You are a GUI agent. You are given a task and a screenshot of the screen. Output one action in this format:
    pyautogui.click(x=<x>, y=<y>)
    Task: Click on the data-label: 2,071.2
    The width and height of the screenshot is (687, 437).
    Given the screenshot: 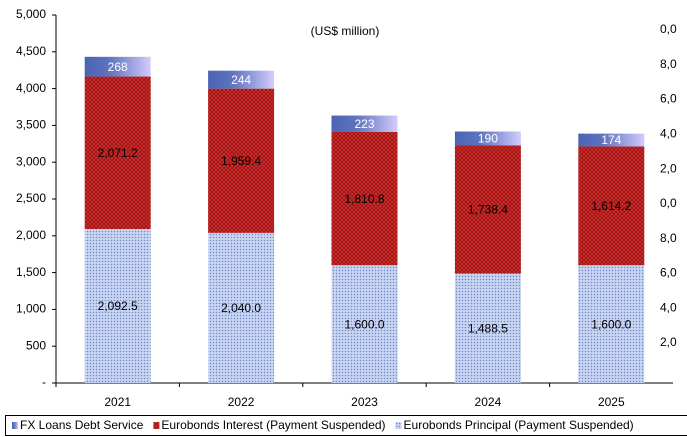 What is the action you would take?
    pyautogui.click(x=118, y=153)
    